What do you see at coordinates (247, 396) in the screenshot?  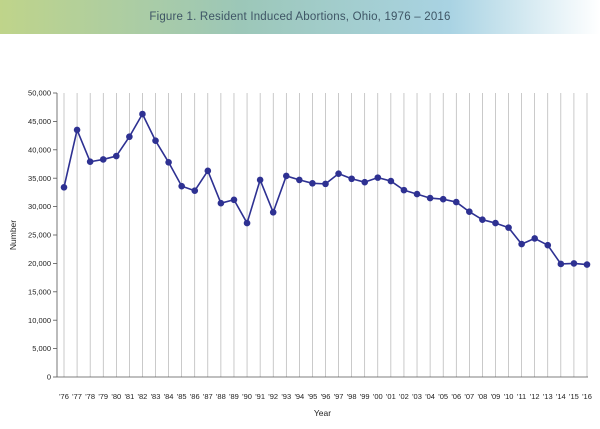 I see `x-tick-label: '90` at bounding box center [247, 396].